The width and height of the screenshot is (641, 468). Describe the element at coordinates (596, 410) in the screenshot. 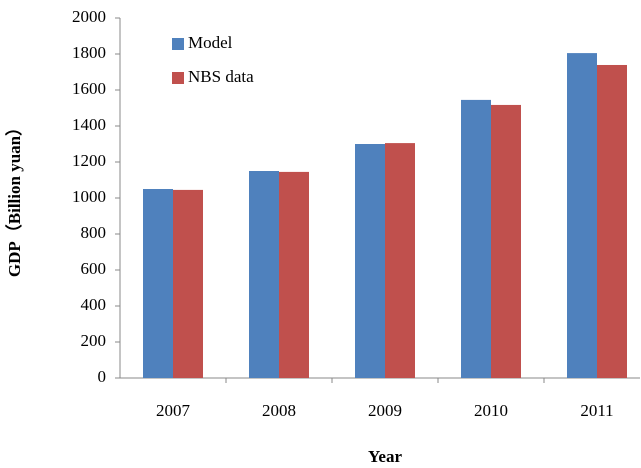

I see `x-tick-label: 2011` at that location.